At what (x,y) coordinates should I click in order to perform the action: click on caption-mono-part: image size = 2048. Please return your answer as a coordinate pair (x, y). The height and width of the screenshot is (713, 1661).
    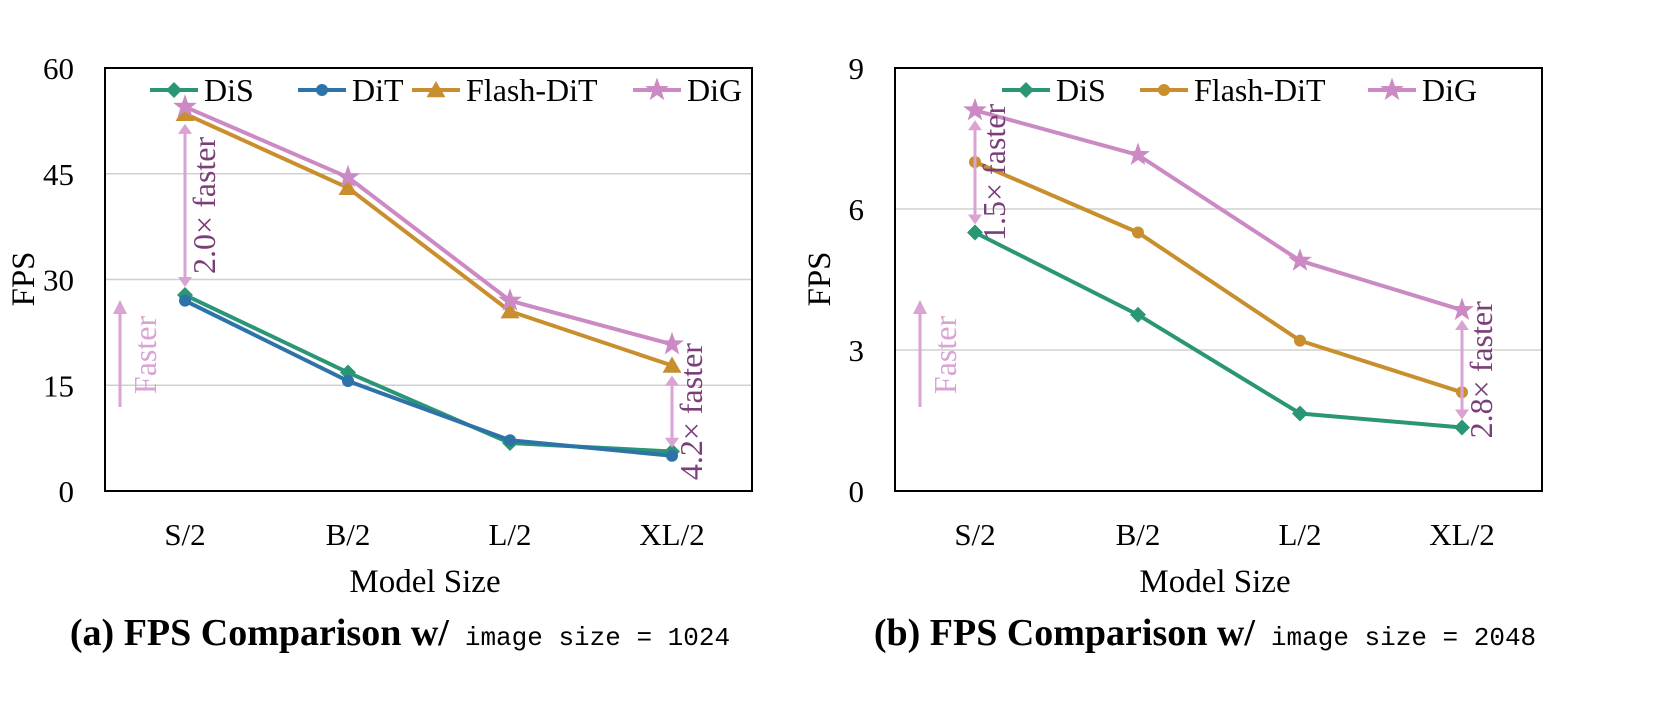
    Looking at the image, I should click on (1403, 638).